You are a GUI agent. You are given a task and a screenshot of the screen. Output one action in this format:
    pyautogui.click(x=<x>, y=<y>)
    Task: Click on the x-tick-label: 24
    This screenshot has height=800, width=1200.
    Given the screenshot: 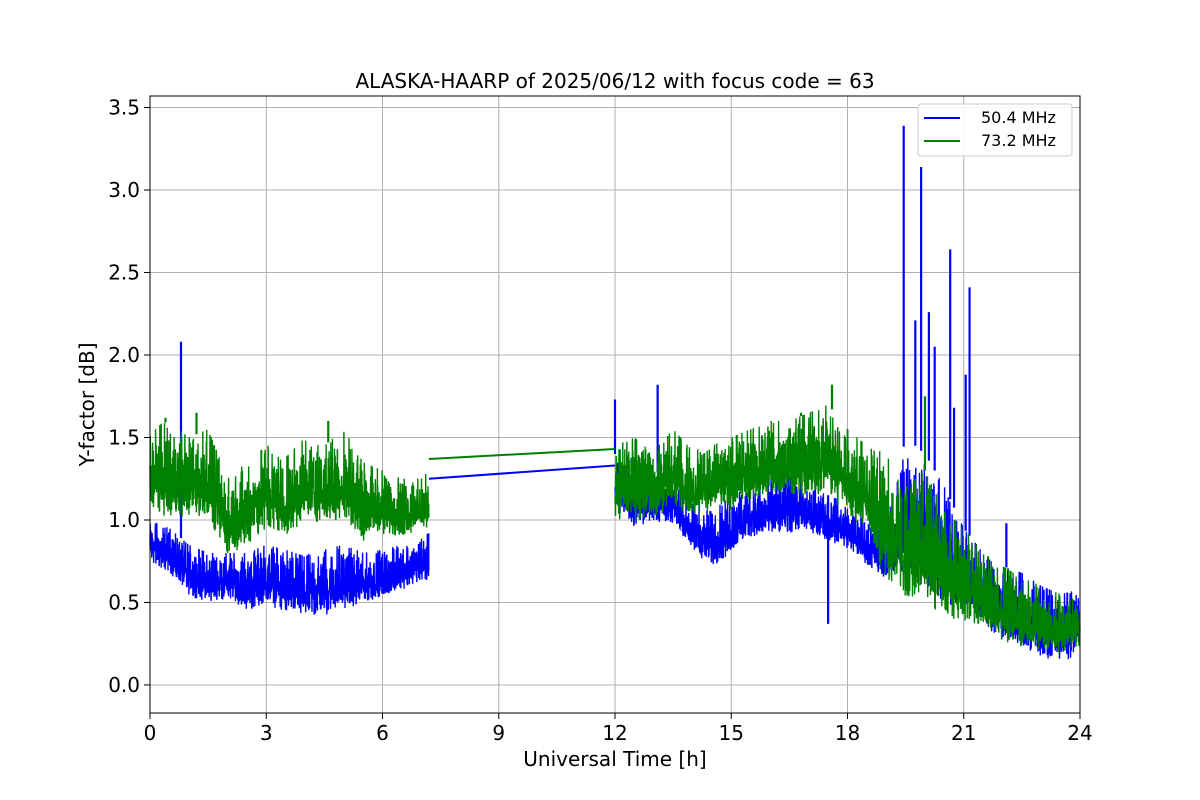 What is the action you would take?
    pyautogui.click(x=1079, y=733)
    